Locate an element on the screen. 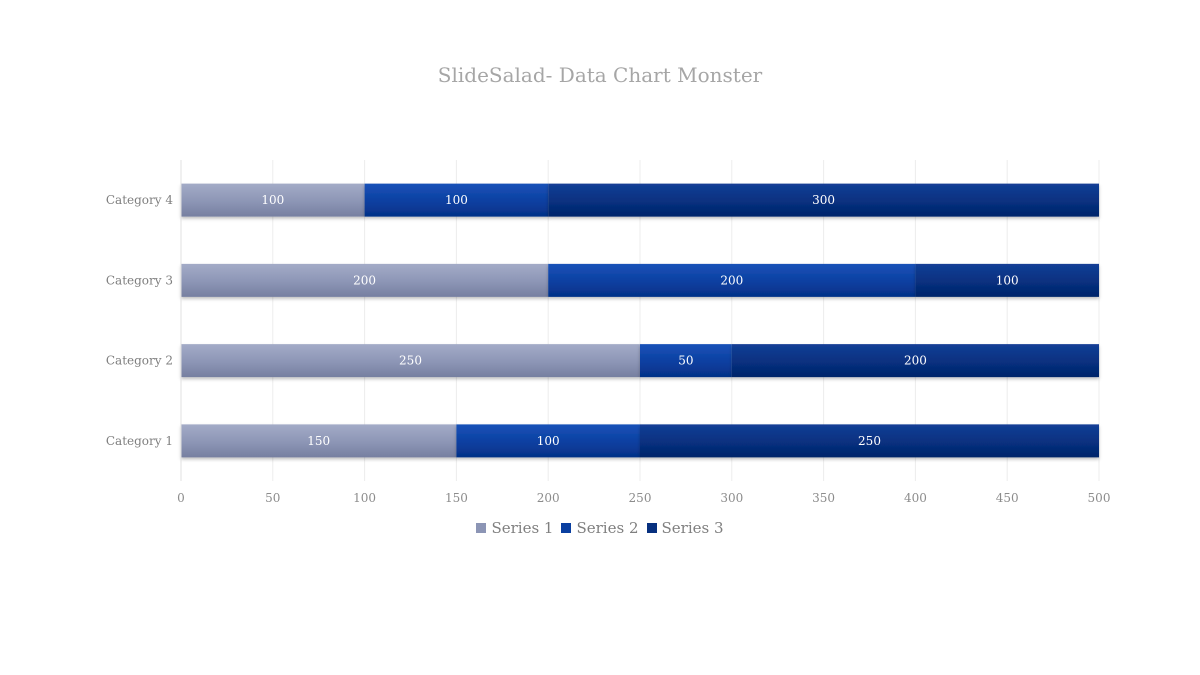 The image size is (1200, 675). x-tick-label: 250 is located at coordinates (640, 498).